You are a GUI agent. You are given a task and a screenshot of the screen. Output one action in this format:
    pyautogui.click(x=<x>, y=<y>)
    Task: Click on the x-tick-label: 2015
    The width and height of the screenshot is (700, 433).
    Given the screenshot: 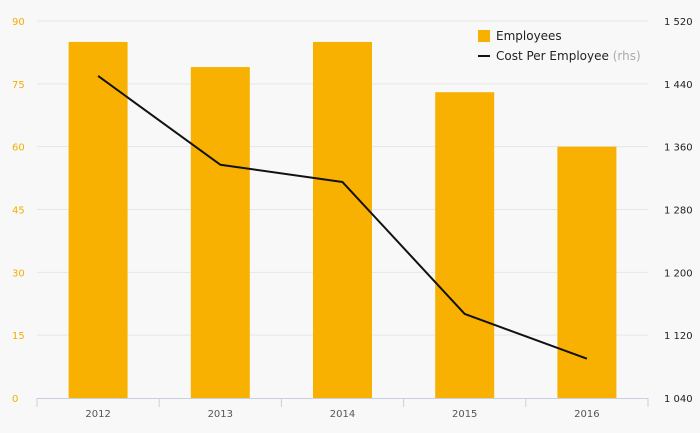 What is the action you would take?
    pyautogui.click(x=464, y=414)
    